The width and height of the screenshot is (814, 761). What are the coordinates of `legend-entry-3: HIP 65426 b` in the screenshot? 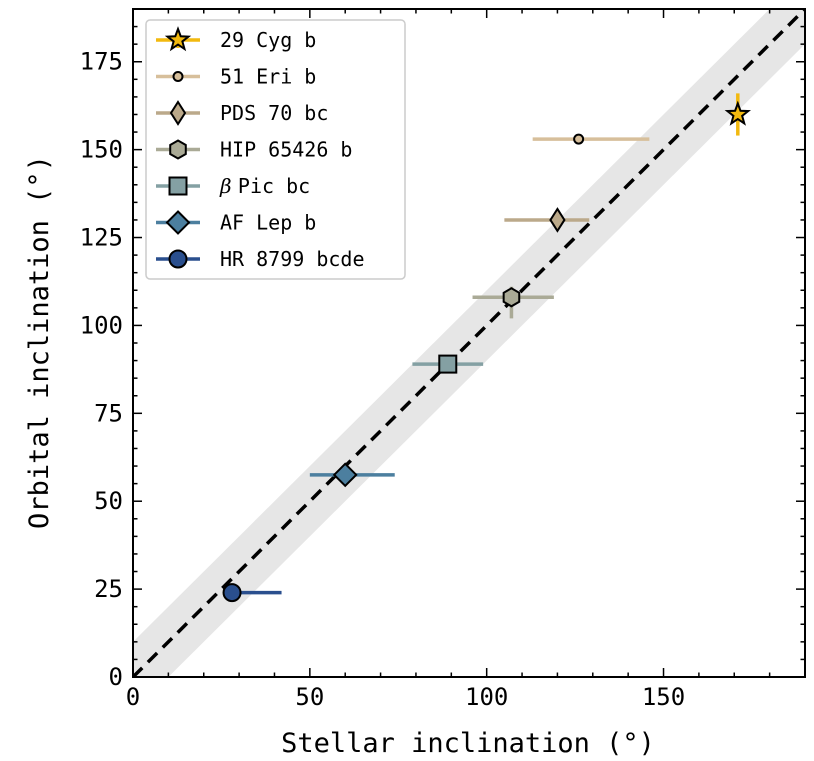 It's located at (254, 150).